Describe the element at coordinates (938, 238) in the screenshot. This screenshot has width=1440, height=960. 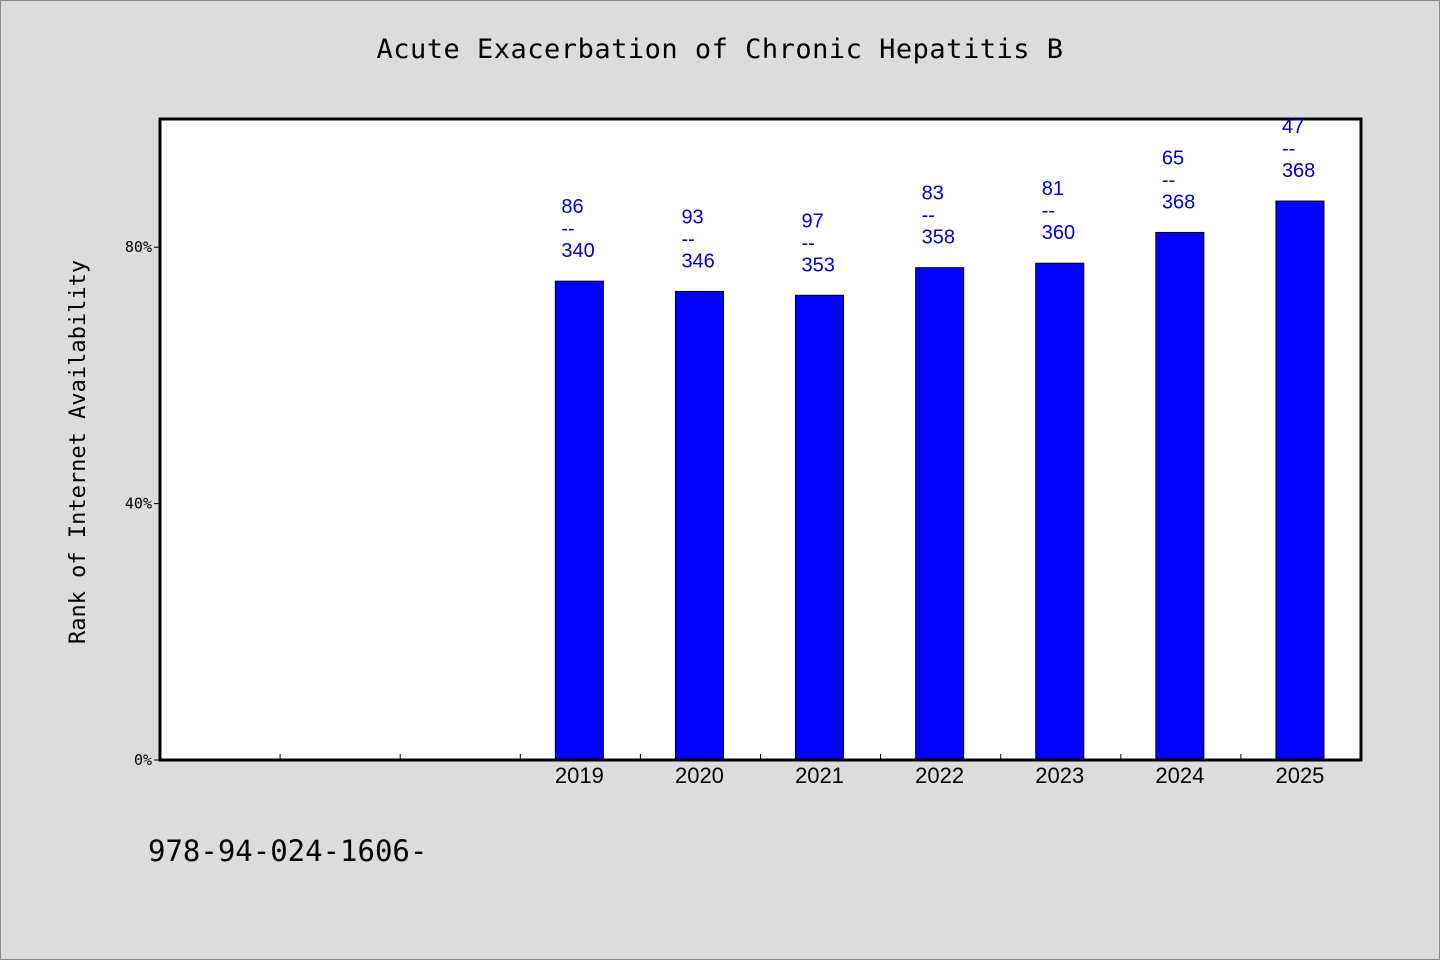
I see `data-label: 358` at that location.